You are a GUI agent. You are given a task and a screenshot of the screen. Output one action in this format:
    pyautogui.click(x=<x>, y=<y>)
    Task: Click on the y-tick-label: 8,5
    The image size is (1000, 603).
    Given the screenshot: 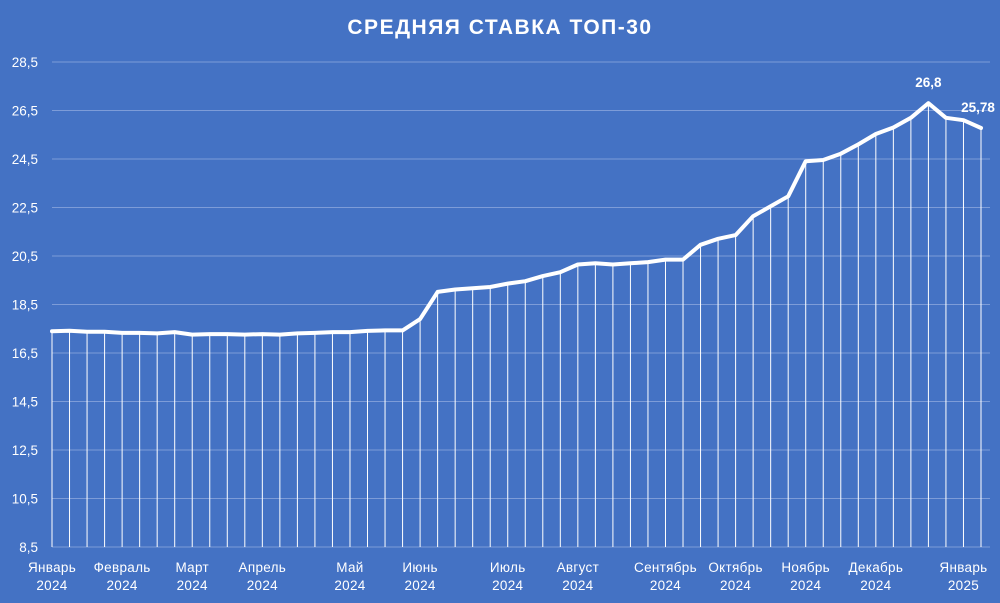 What is the action you would take?
    pyautogui.click(x=28, y=547)
    